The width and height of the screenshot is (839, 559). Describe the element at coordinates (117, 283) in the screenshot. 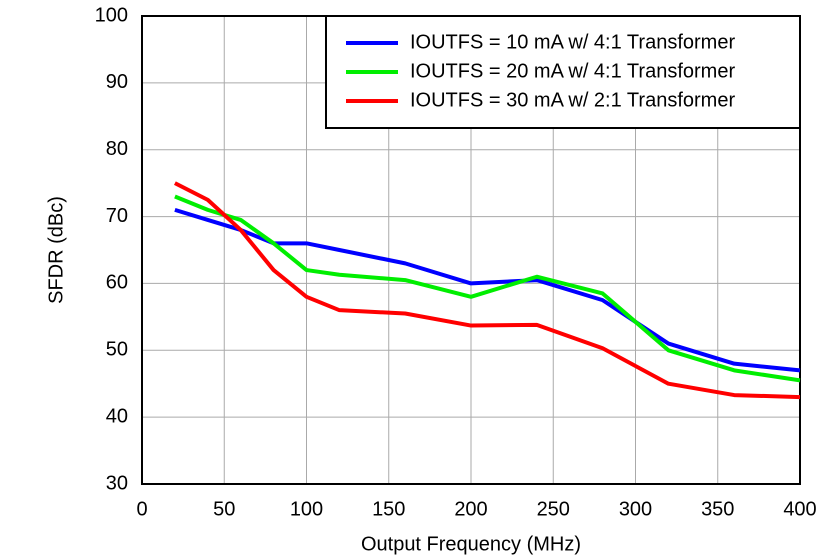

I see `y-tick-label: 60` at that location.